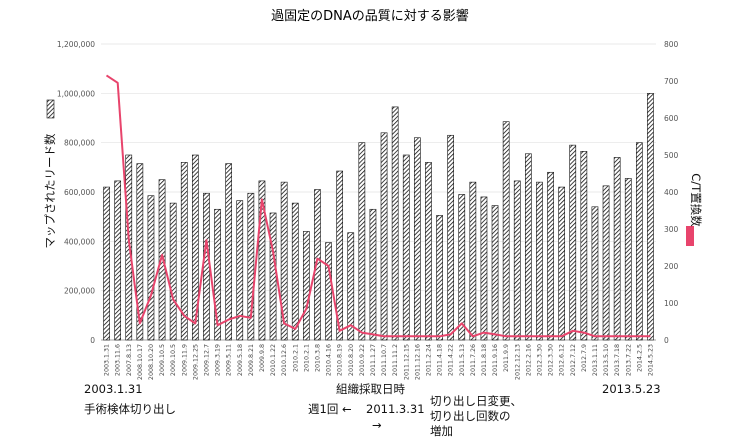 The height and width of the screenshot is (444, 740). I want to click on x-tick-label: 2011.10.7, so click(384, 360).